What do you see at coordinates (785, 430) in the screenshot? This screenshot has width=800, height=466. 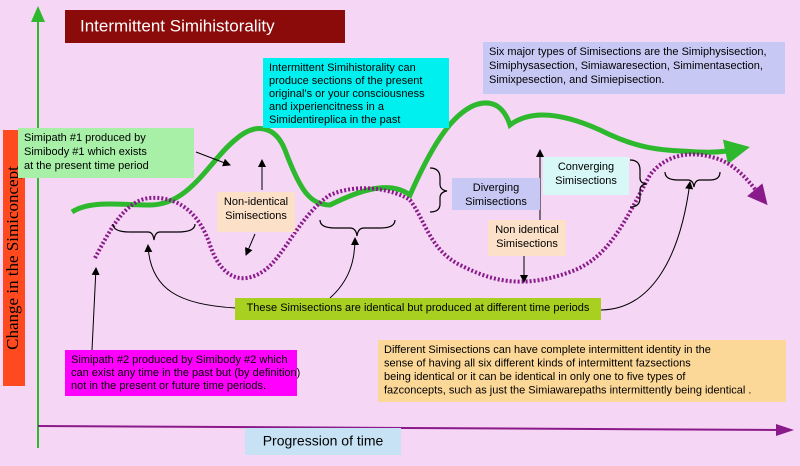 I see `x-axis-arrow` at bounding box center [785, 430].